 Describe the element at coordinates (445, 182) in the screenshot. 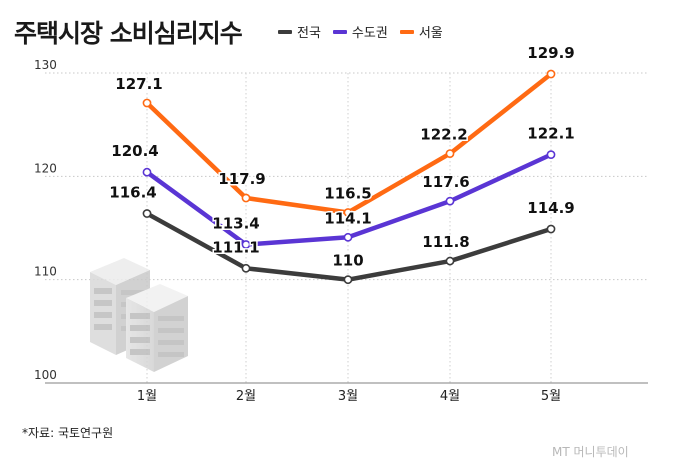

I see `data-label-capital: 117.6` at that location.